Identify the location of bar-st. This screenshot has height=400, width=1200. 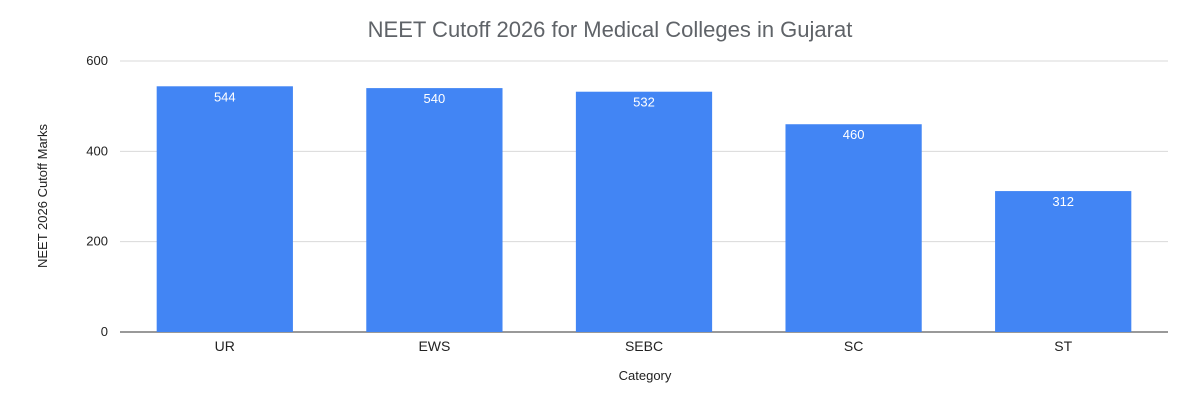
(1063, 261).